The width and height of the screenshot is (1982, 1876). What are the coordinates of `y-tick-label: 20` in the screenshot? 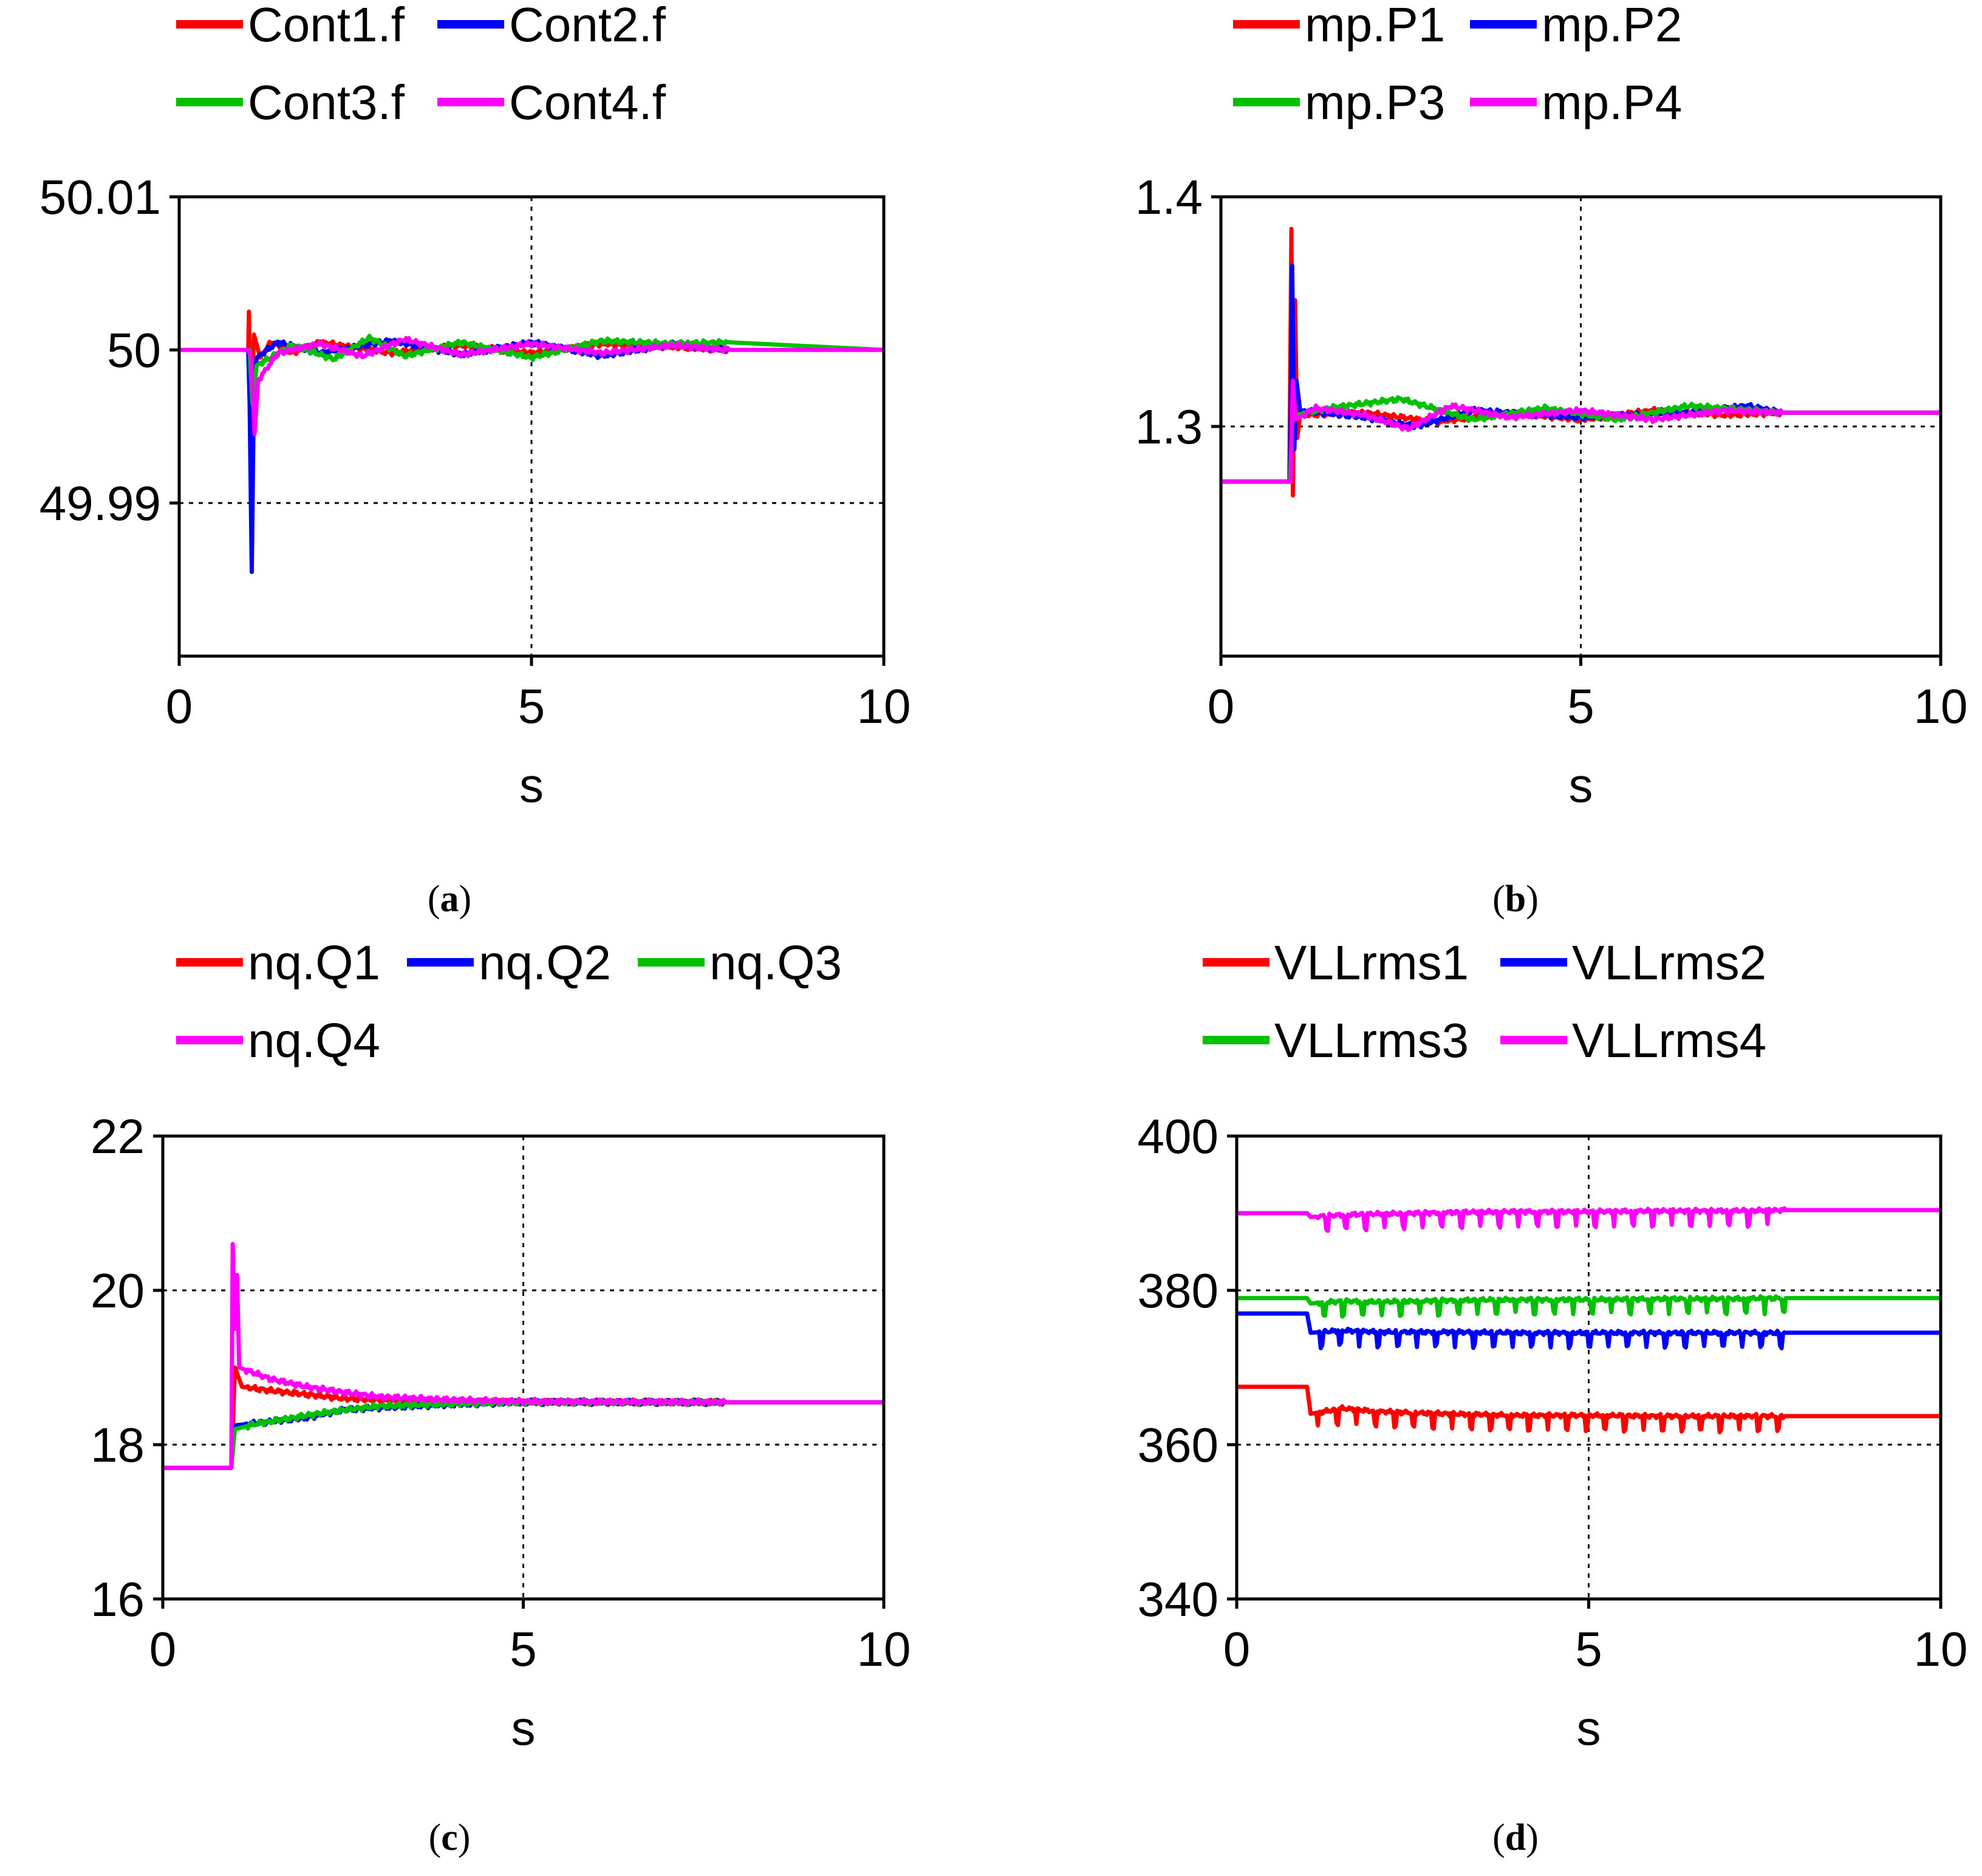 It's located at (118, 1291).